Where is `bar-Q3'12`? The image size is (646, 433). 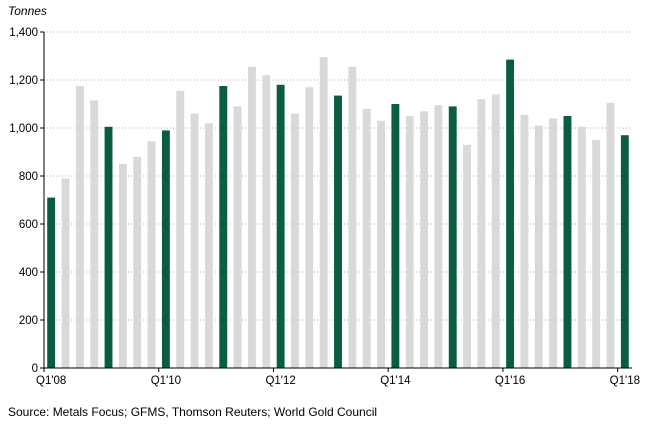 bar-Q3'12 is located at coordinates (309, 227).